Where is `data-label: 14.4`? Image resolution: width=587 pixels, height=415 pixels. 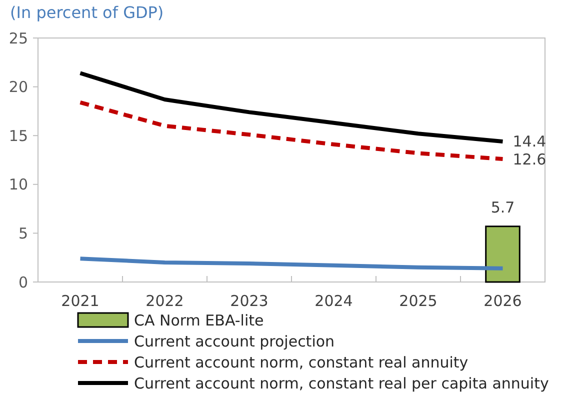
data-label: 14.4 is located at coordinates (529, 141).